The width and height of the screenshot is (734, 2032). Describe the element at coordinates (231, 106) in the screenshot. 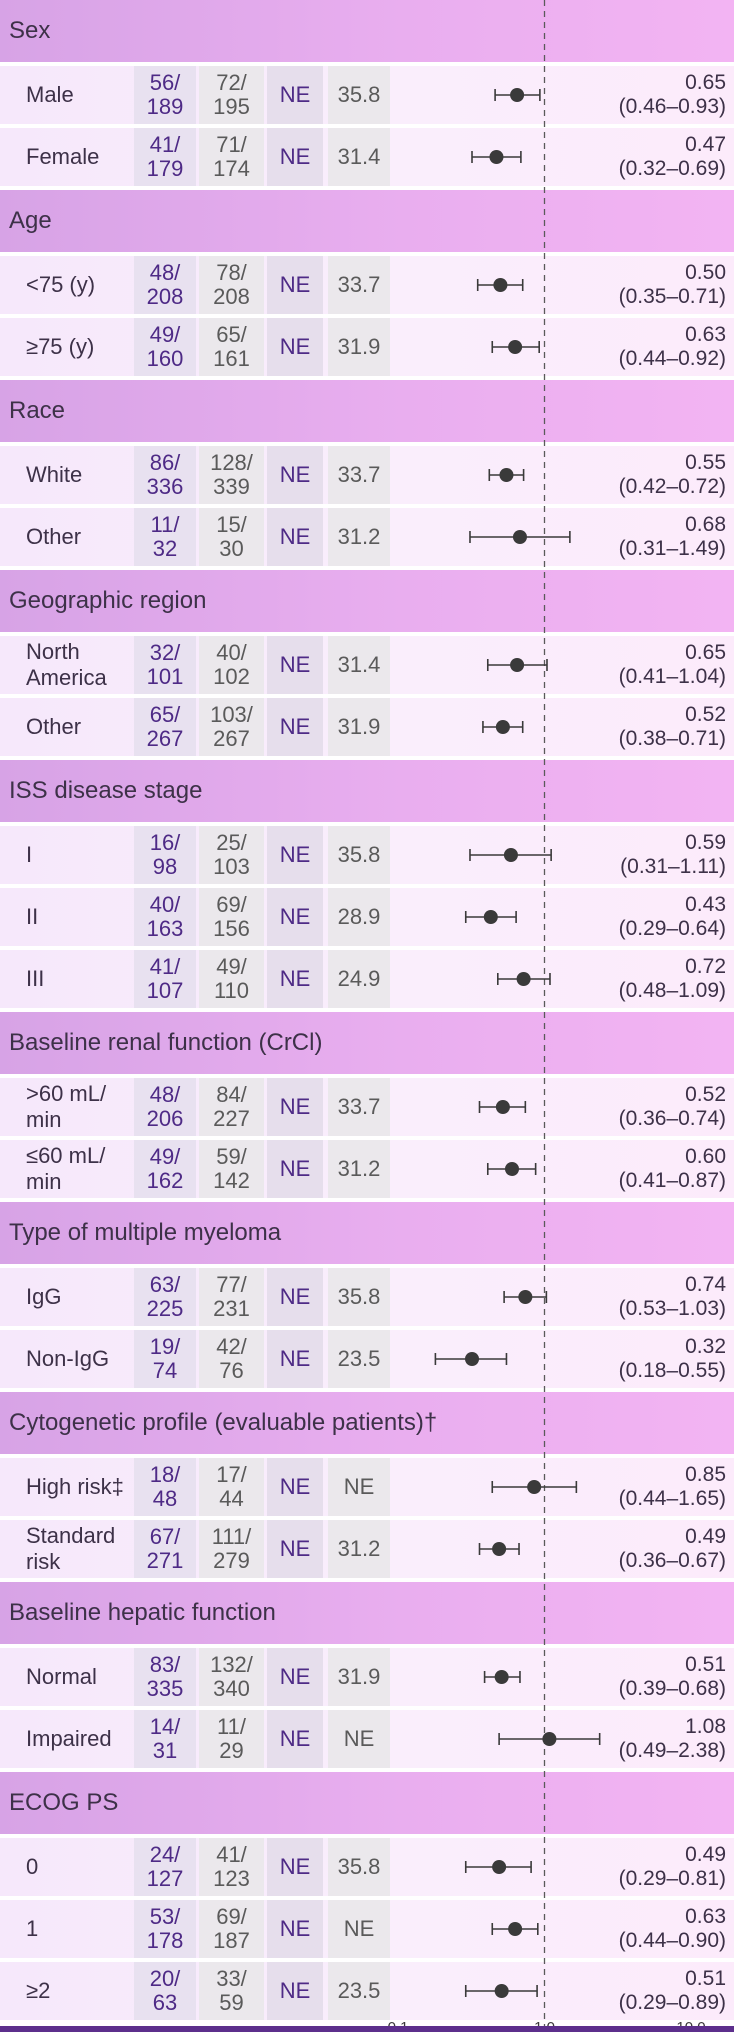

I see `rd-patients: 195` at that location.